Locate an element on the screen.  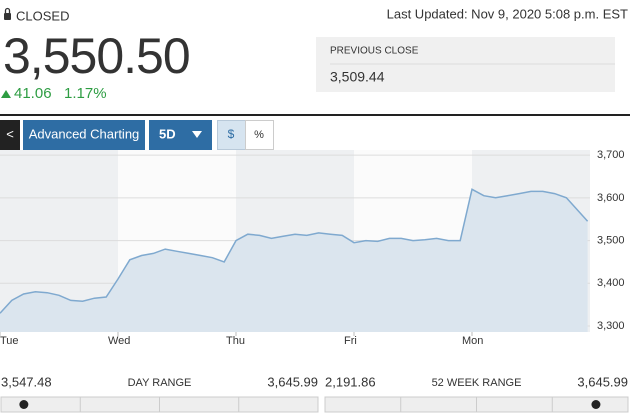
y-tick-label: 3,700 is located at coordinates (611, 155).